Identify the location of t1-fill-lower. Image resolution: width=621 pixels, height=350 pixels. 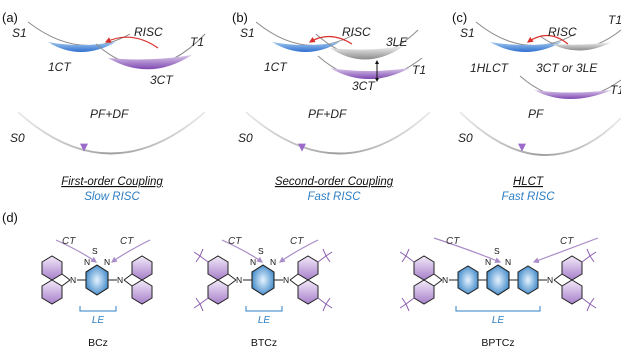
(573, 94).